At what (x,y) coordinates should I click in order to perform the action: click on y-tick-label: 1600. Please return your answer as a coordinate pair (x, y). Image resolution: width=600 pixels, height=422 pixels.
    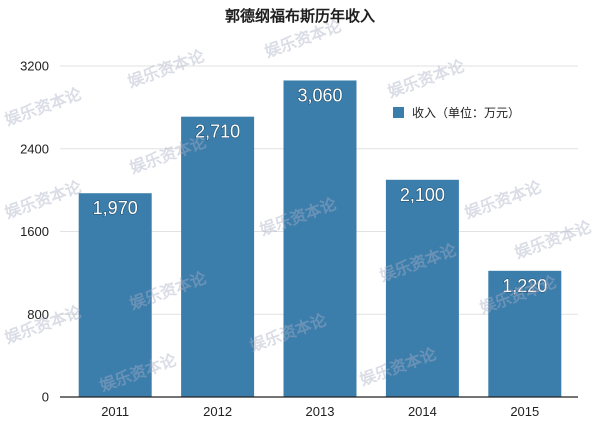
    Looking at the image, I should click on (34, 231).